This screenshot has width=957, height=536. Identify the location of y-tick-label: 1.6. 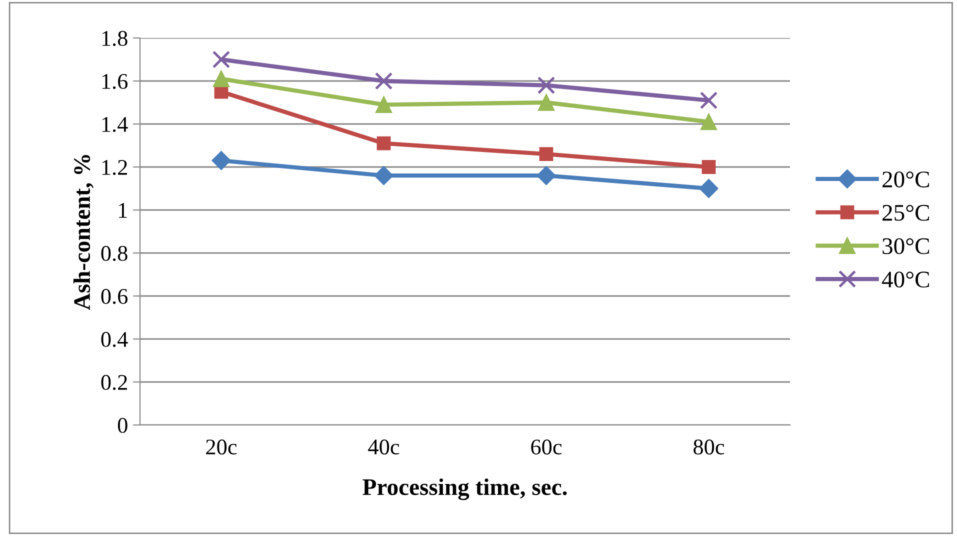
(115, 82).